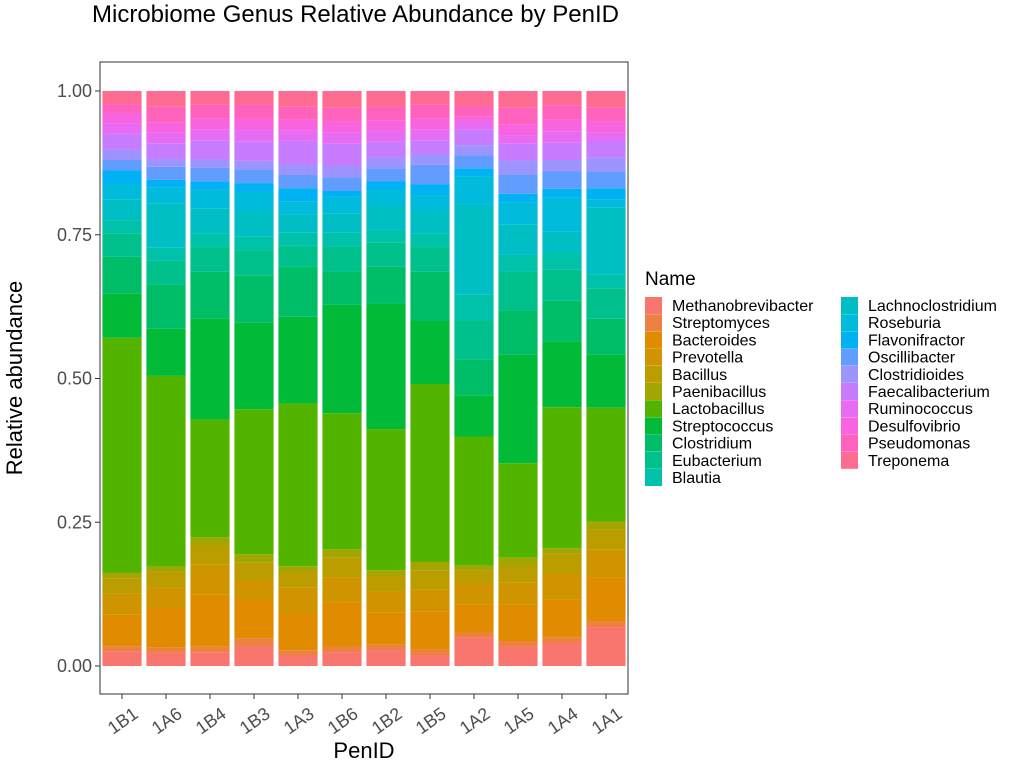 The width and height of the screenshot is (1024, 768). I want to click on legend-item-eubacterium: Eubacterium, so click(703, 460).